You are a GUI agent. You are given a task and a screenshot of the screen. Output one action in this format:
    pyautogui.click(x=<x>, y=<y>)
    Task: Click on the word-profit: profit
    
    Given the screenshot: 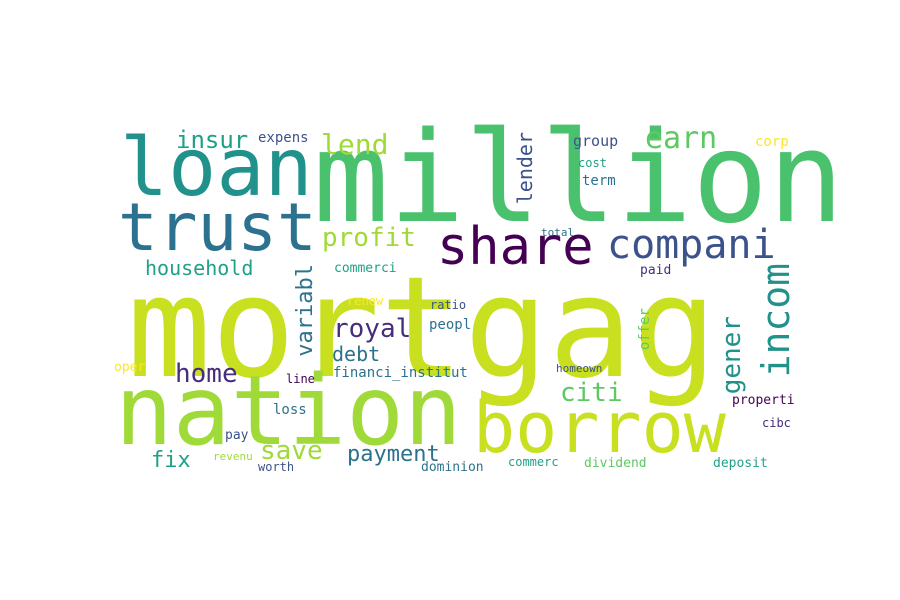 What is the action you would take?
    pyautogui.click(x=369, y=238)
    